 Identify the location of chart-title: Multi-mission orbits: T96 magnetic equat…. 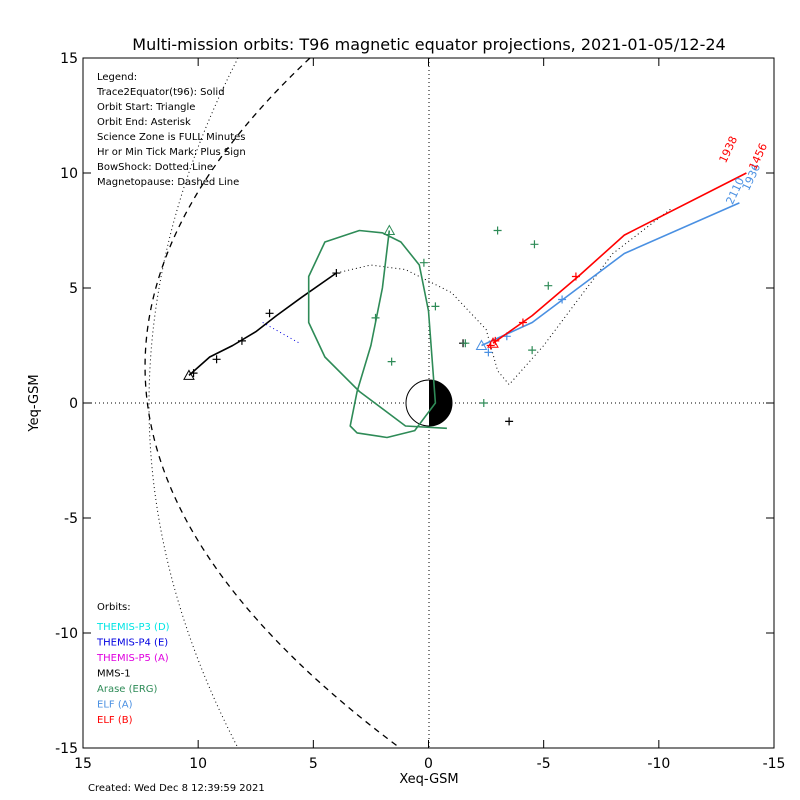
(428, 44).